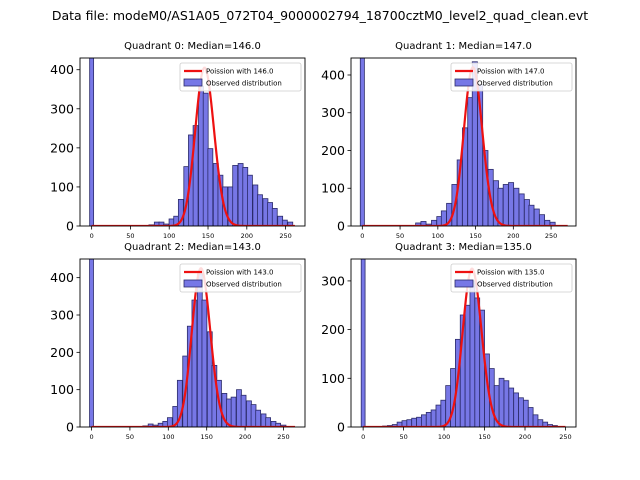  What do you see at coordinates (240, 72) in the screenshot?
I see `legend-label: Poission with 146.0` at bounding box center [240, 72].